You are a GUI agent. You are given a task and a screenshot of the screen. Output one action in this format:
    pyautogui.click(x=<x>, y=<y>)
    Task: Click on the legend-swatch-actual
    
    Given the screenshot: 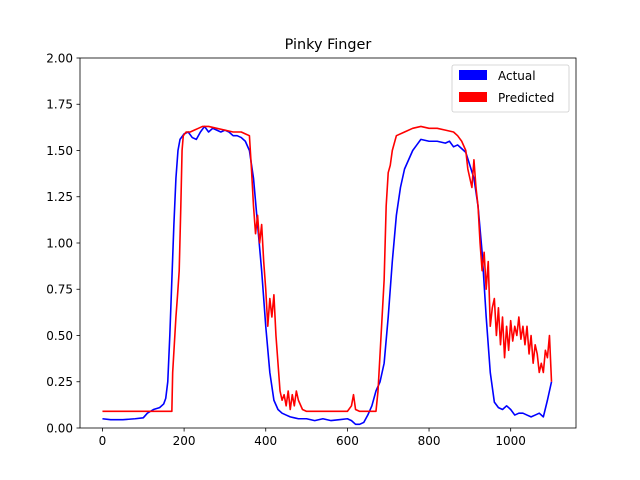 What is the action you would take?
    pyautogui.click(x=473, y=75)
    